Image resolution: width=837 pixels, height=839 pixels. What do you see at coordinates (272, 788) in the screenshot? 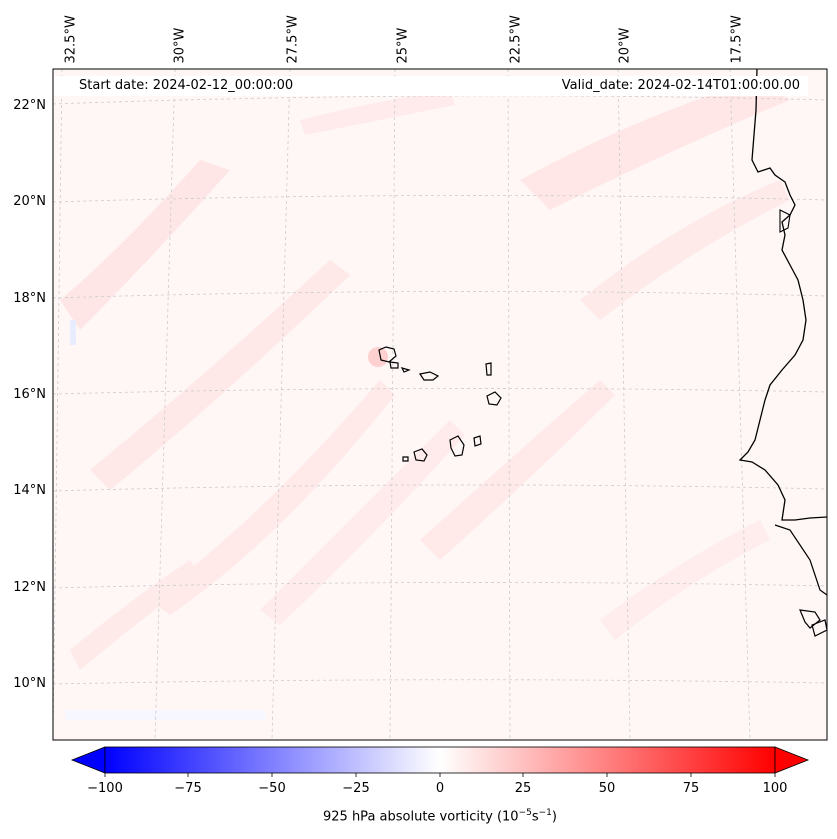
I see `colorbar-tick-label: −50` at bounding box center [272, 788].